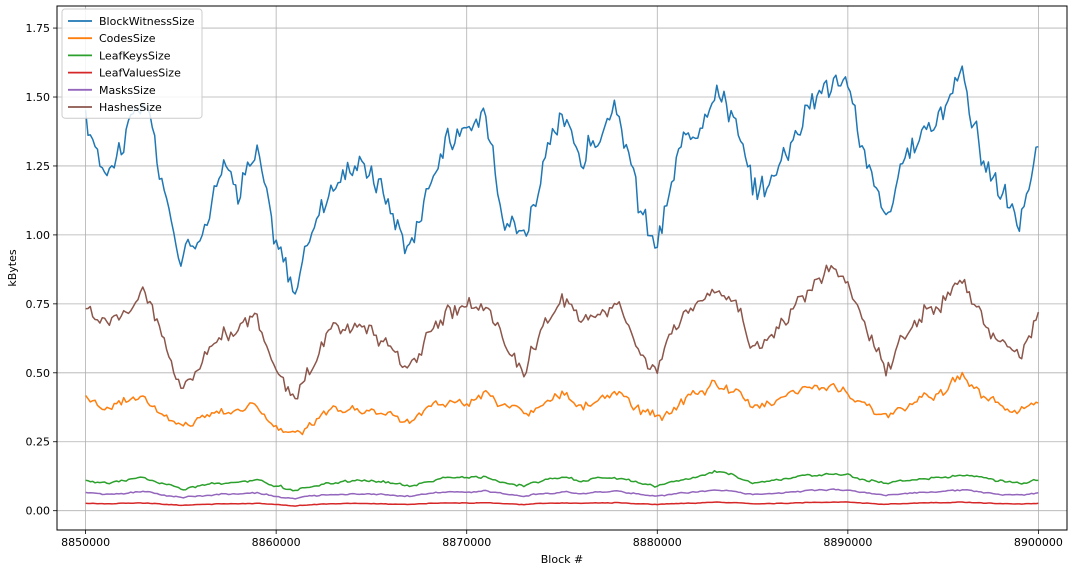 This screenshot has height=569, width=1080. Describe the element at coordinates (38, 28) in the screenshot. I see `y-tick-label: 1.75` at that location.